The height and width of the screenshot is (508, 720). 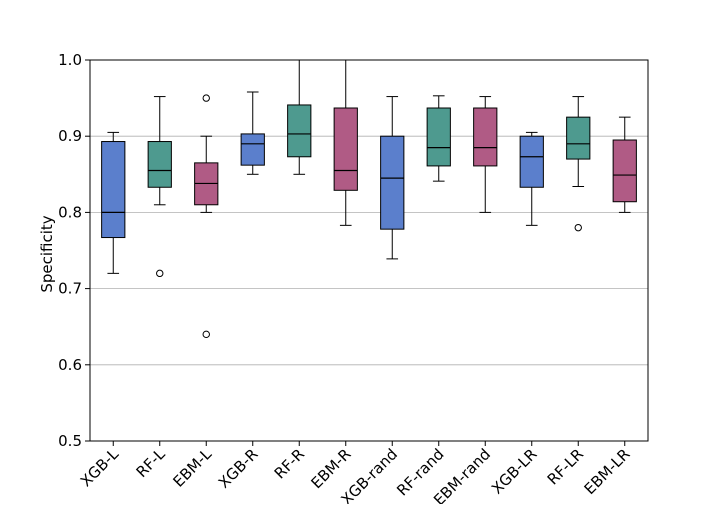 I want to click on box-xgb-lr, so click(x=531, y=178).